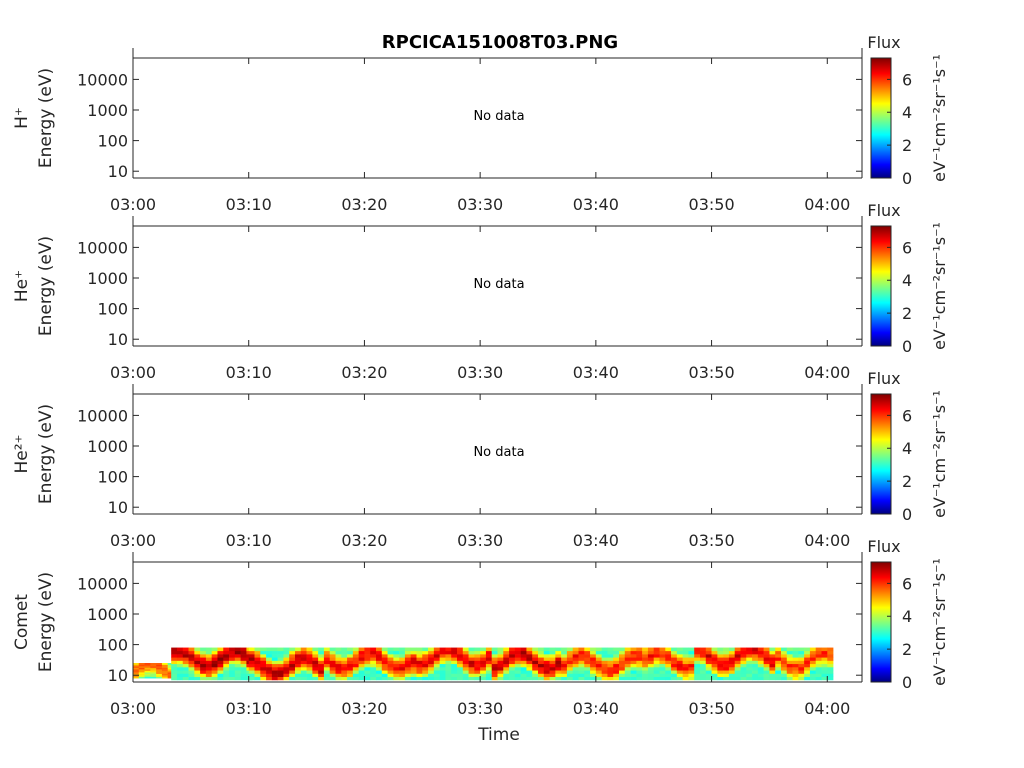 This screenshot has height=768, width=1024. Describe the element at coordinates (907, 178) in the screenshot. I see `colorbar-tick-label: 0` at that location.